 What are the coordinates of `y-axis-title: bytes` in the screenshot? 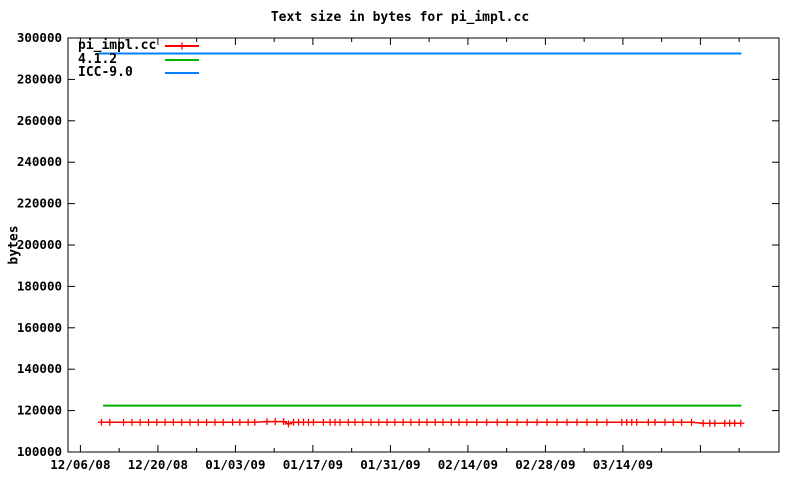 It's located at (14, 245).